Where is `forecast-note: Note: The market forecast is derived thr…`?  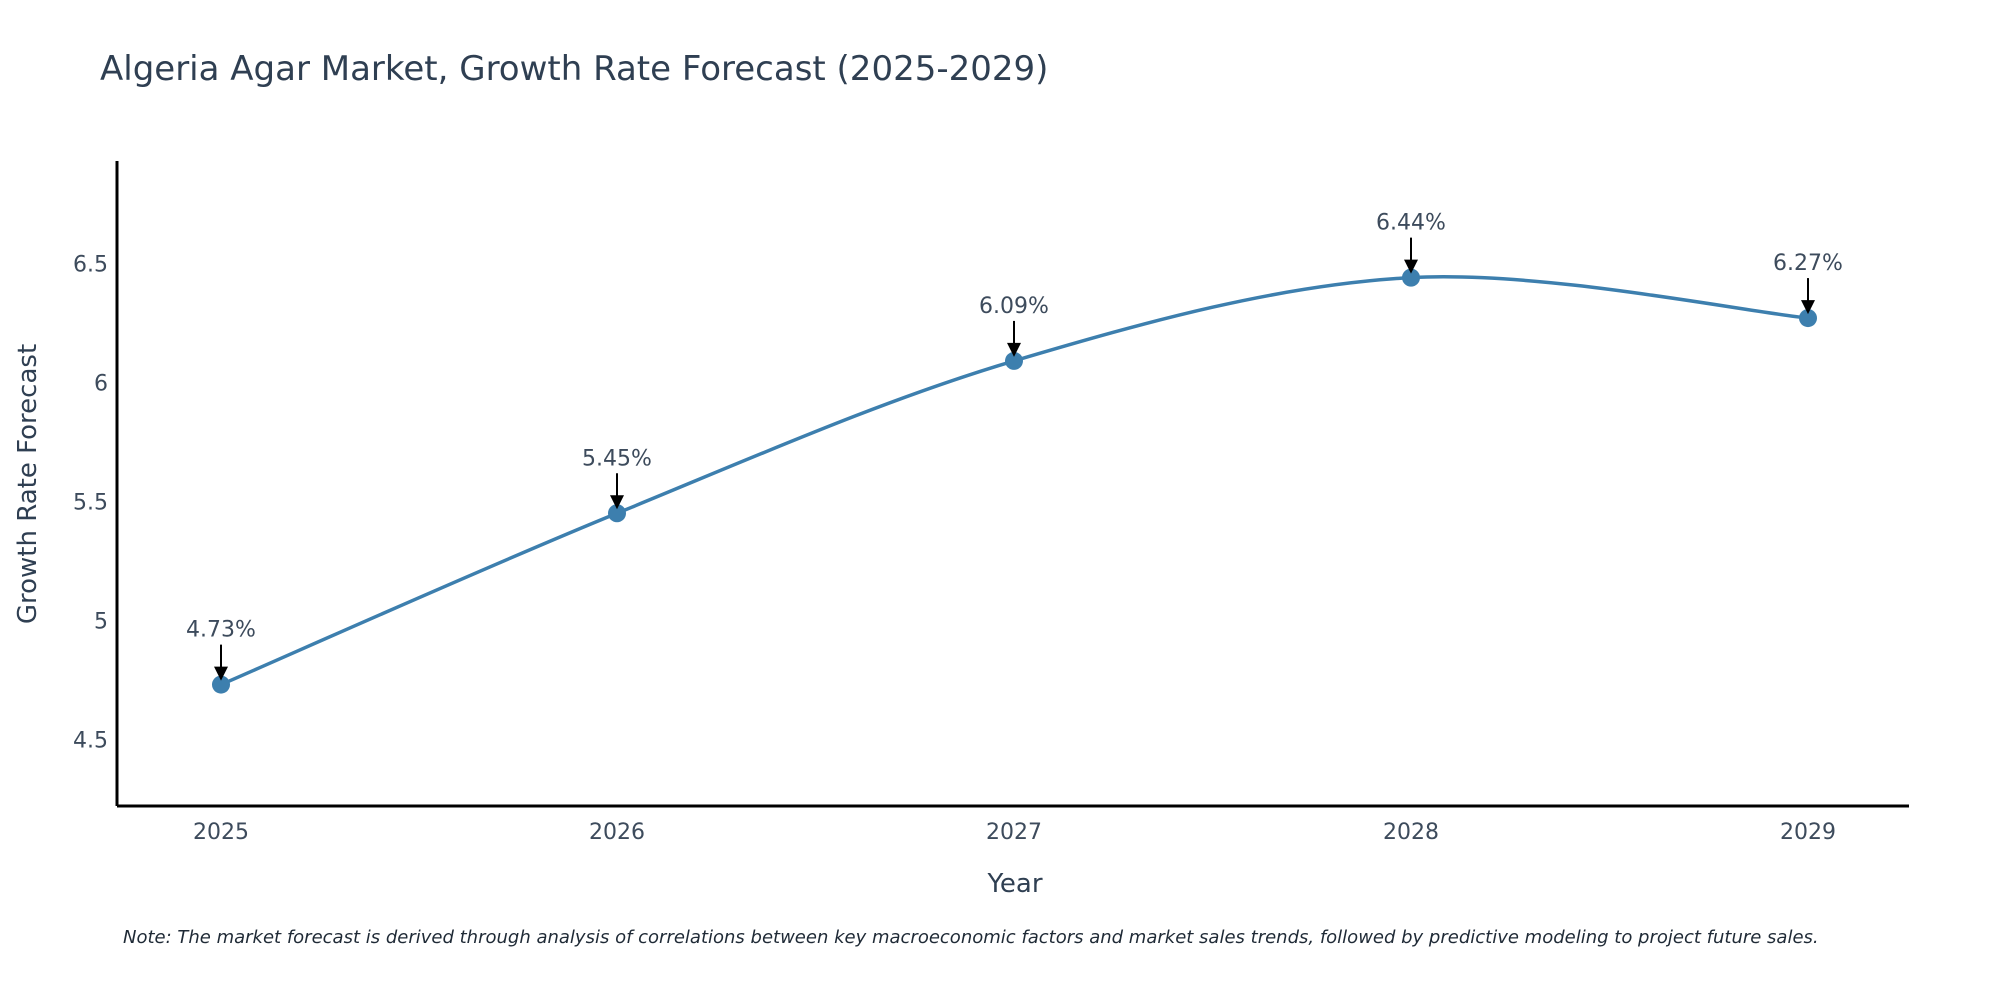 forecast-note: Note: The market forecast is derived thr… is located at coordinates (971, 937).